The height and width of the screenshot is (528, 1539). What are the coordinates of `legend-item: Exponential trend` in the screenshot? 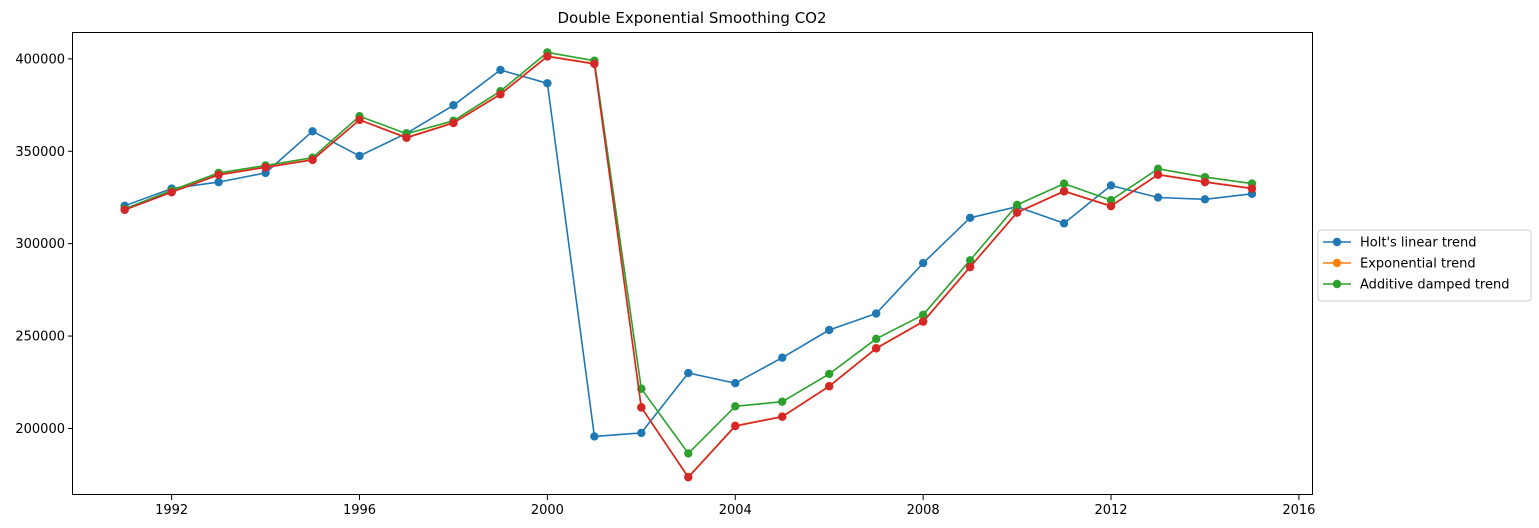 It's located at (1399, 264).